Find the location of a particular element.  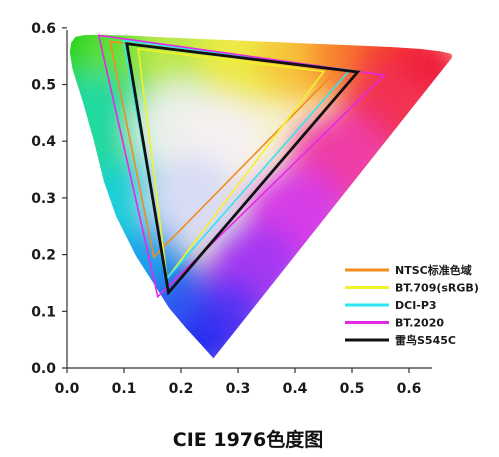

x-tick-label: 0.5 is located at coordinates (352, 389).